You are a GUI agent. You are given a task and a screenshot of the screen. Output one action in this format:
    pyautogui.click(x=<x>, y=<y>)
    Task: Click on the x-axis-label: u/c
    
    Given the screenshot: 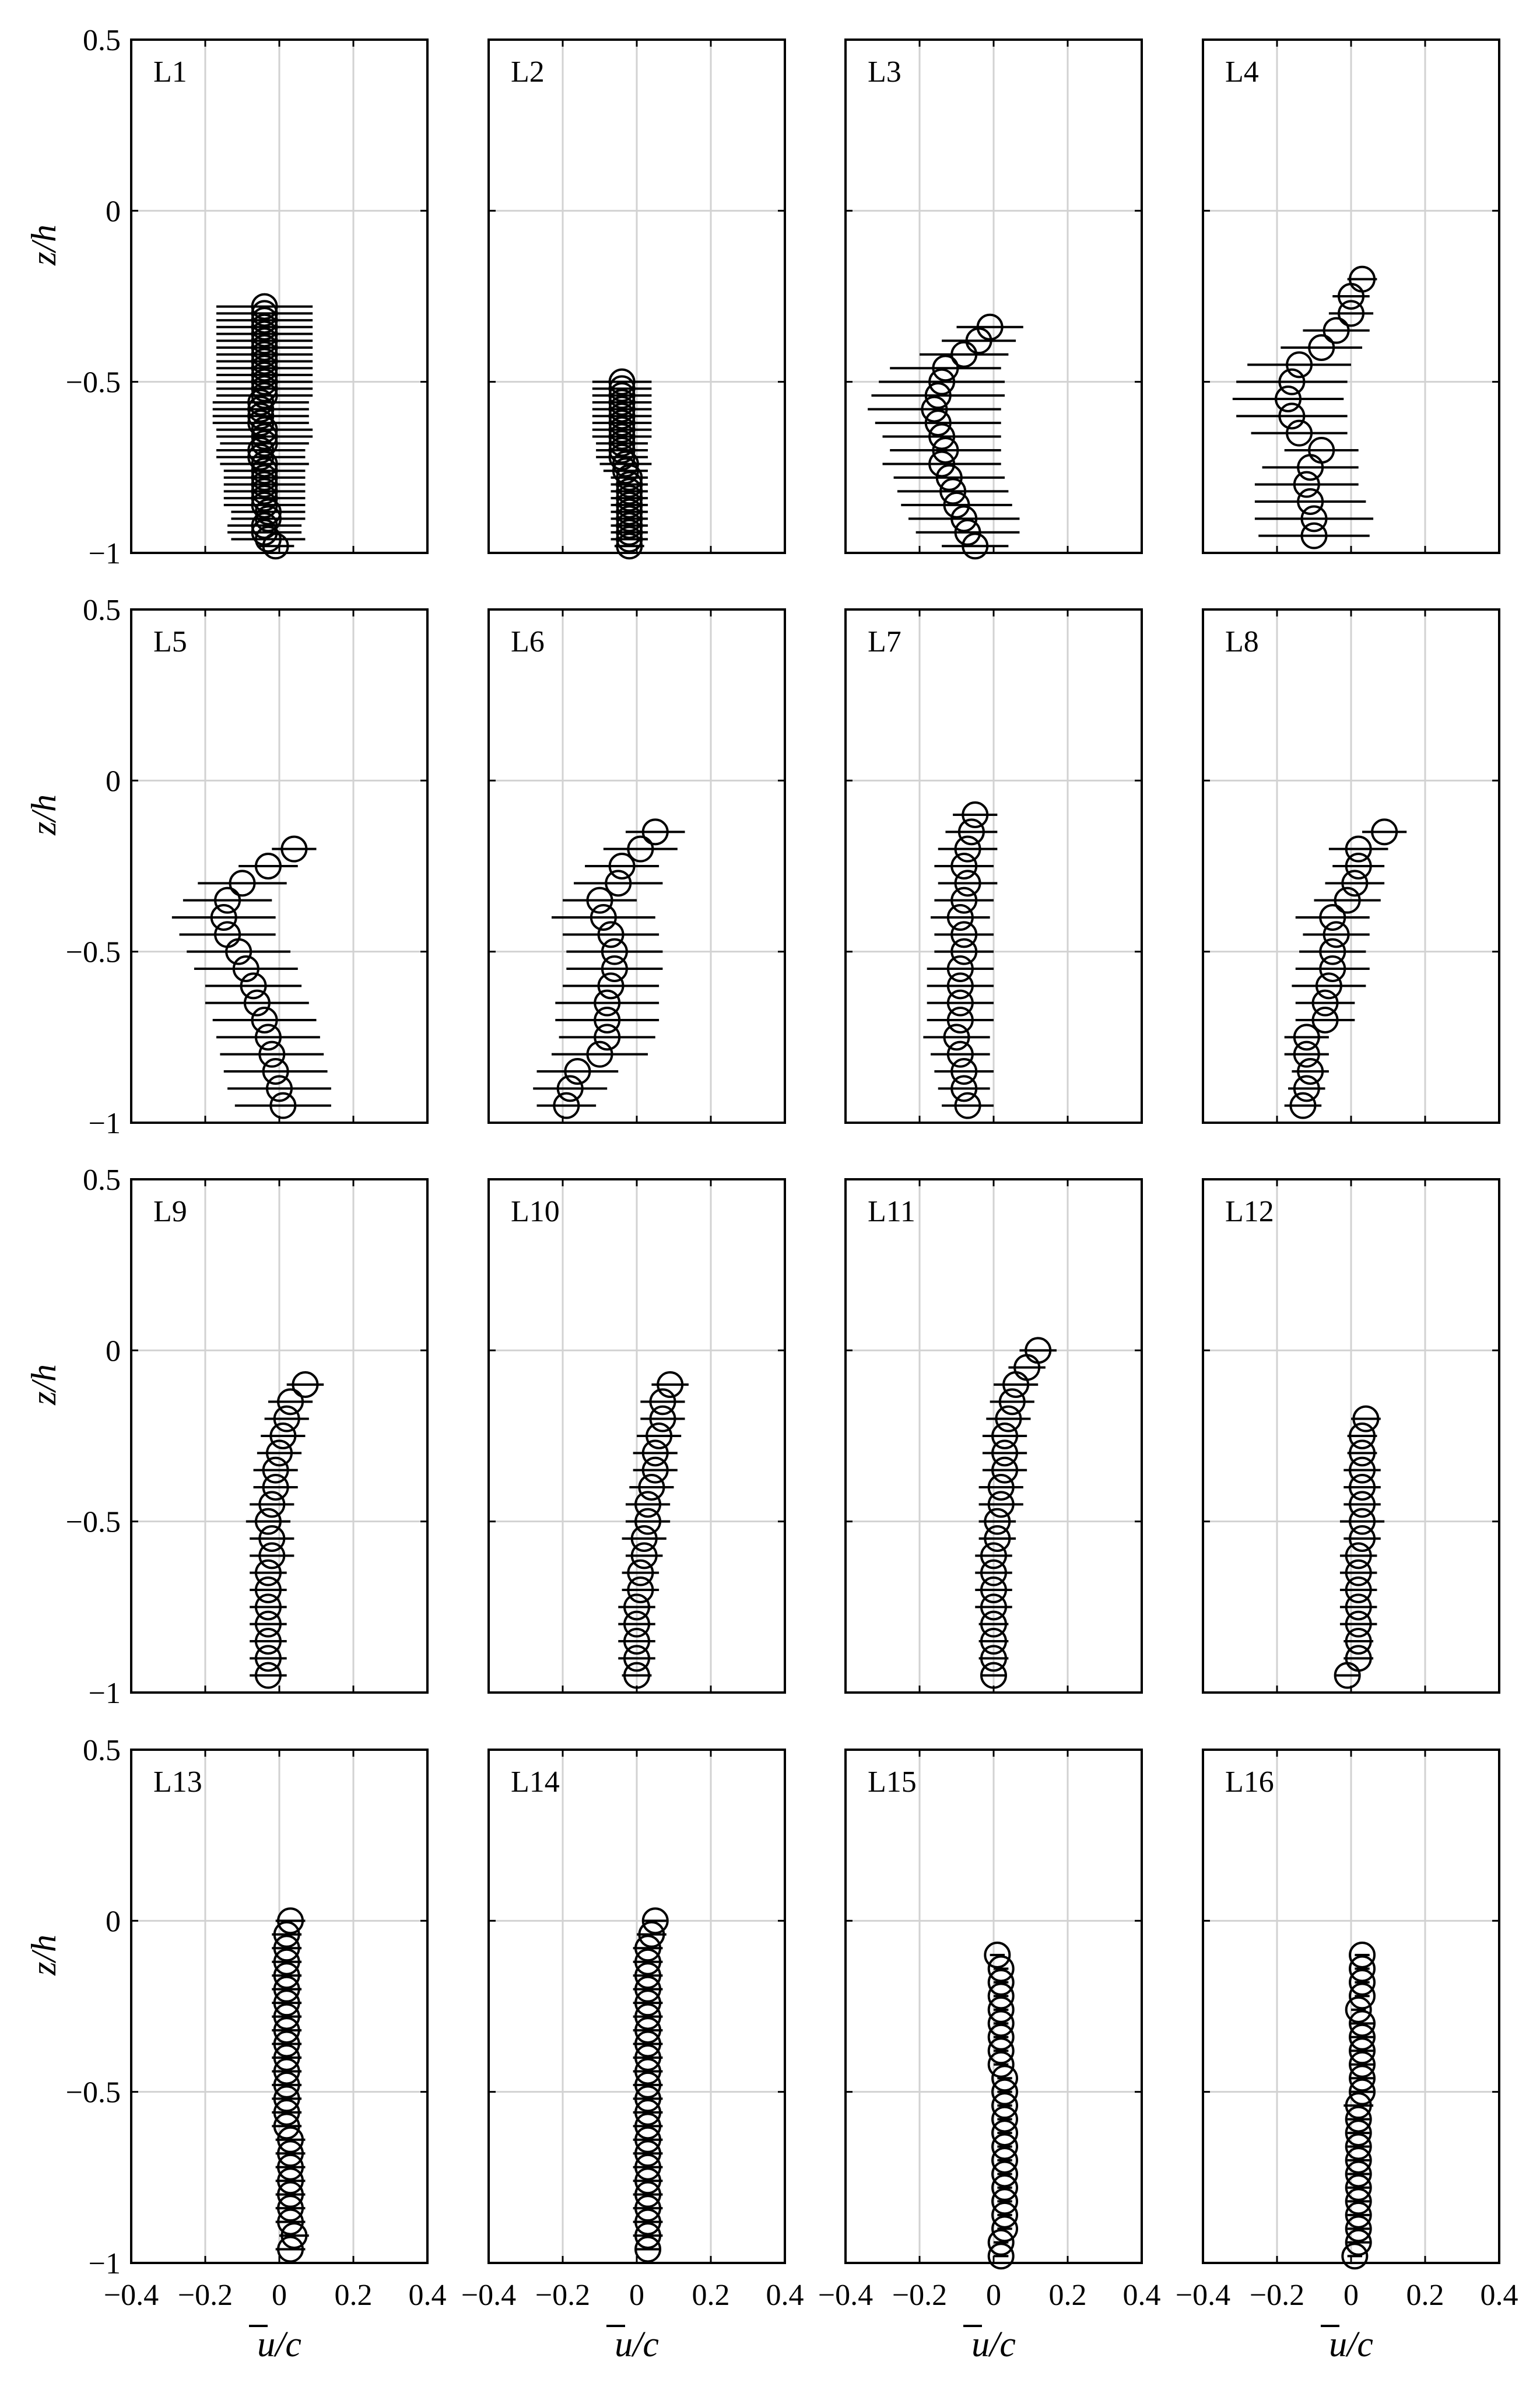 What is the action you would take?
    pyautogui.click(x=993, y=2344)
    